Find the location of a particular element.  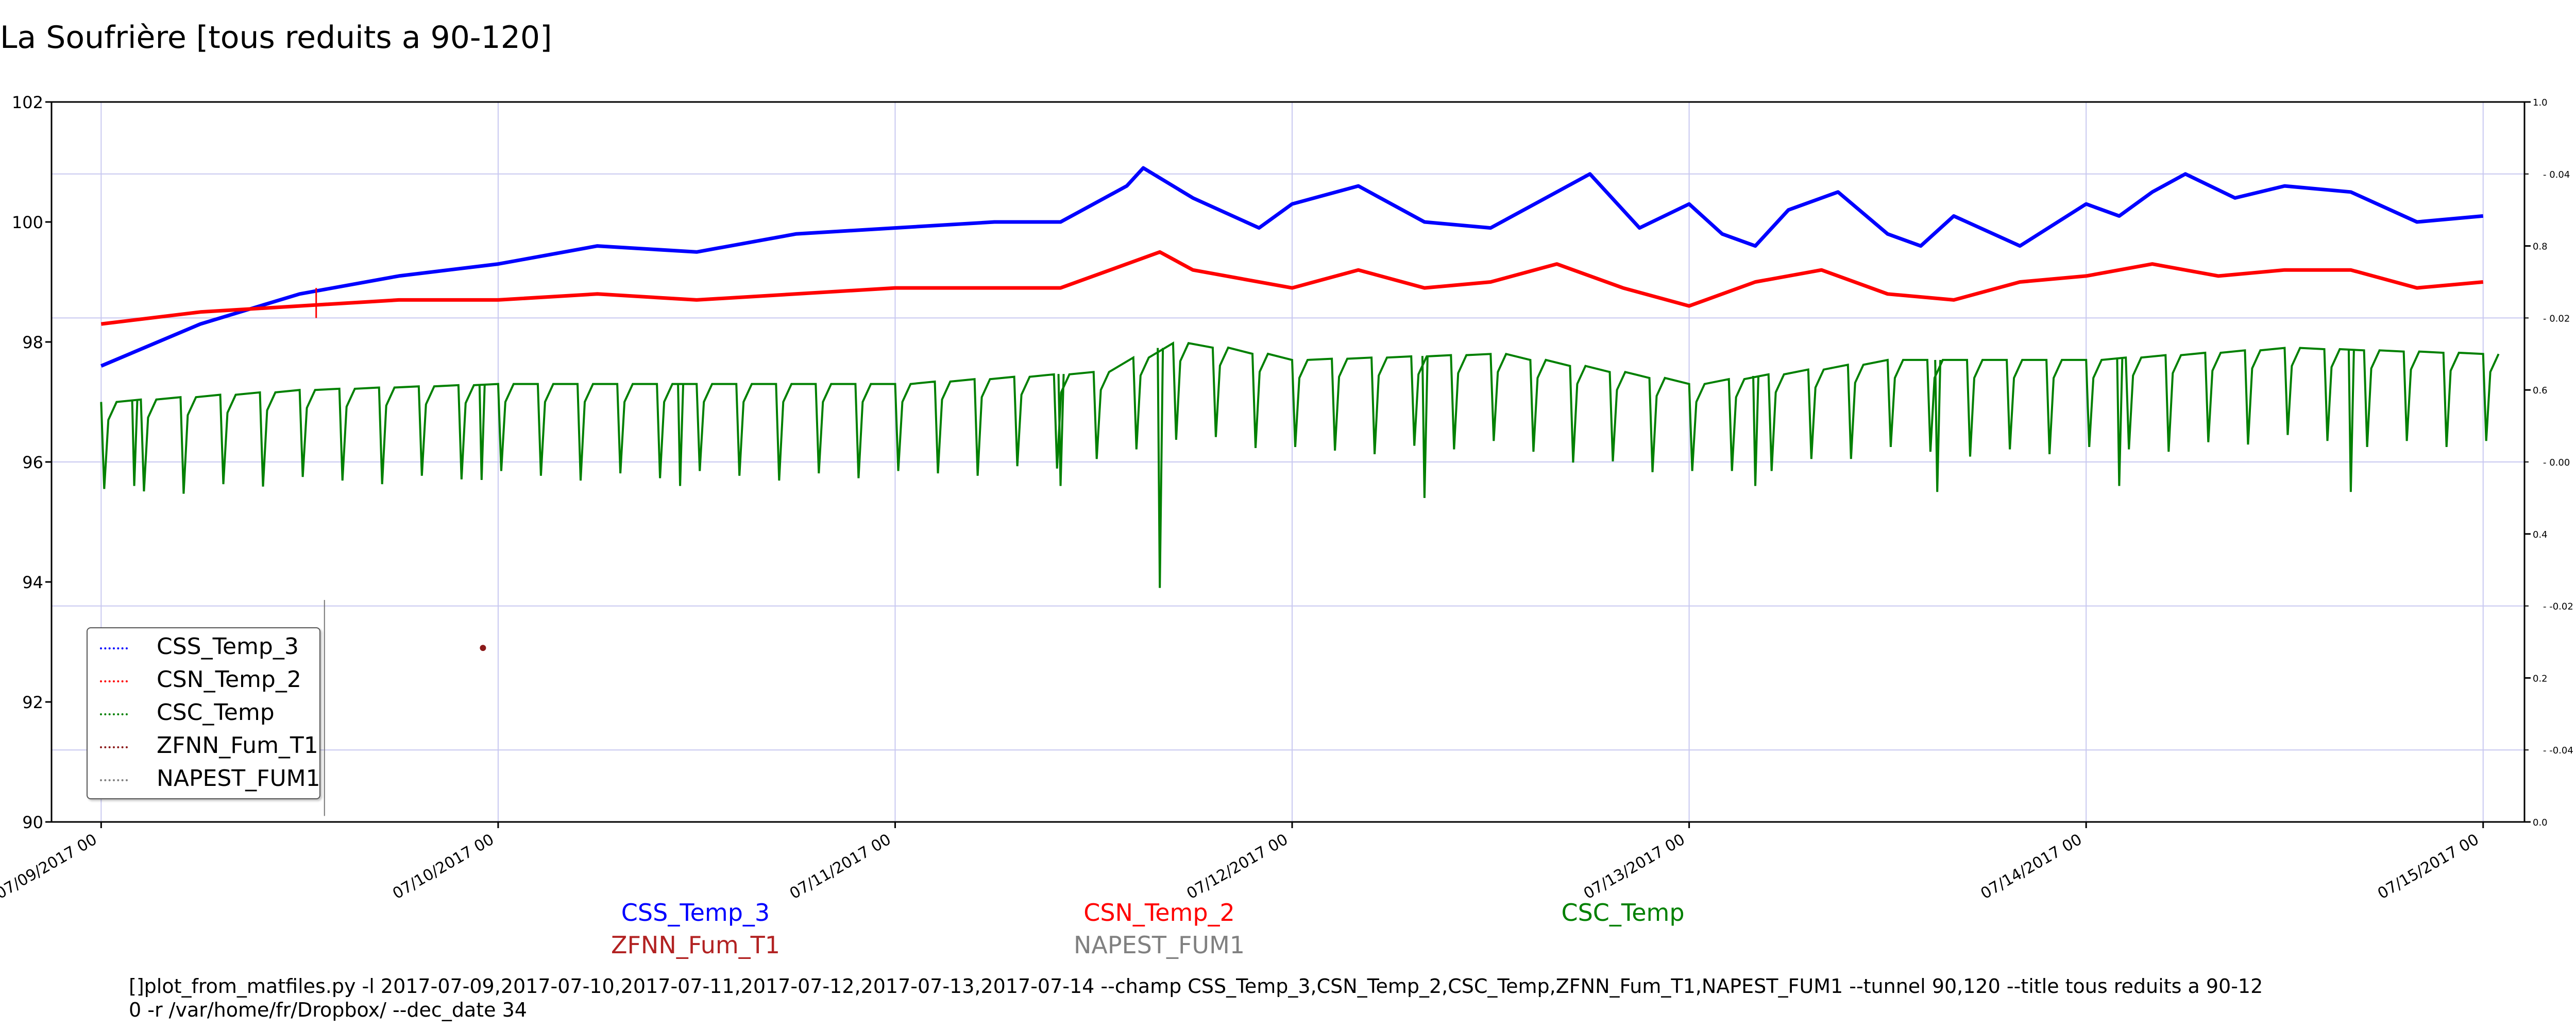

series-label-napest-fum1: NAPEST_FUM1 is located at coordinates (1159, 945).